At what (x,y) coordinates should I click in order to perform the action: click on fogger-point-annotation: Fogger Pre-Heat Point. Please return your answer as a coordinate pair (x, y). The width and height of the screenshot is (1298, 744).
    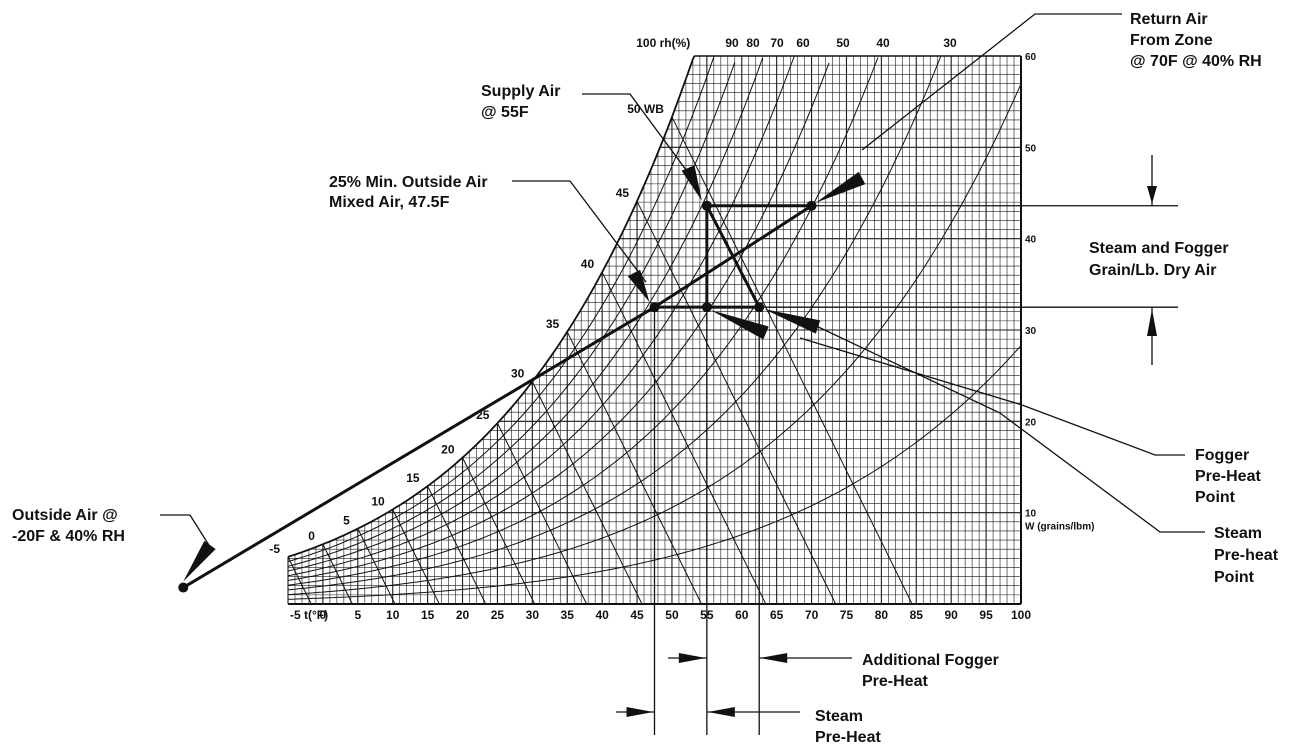
    Looking at the image, I should click on (1228, 476).